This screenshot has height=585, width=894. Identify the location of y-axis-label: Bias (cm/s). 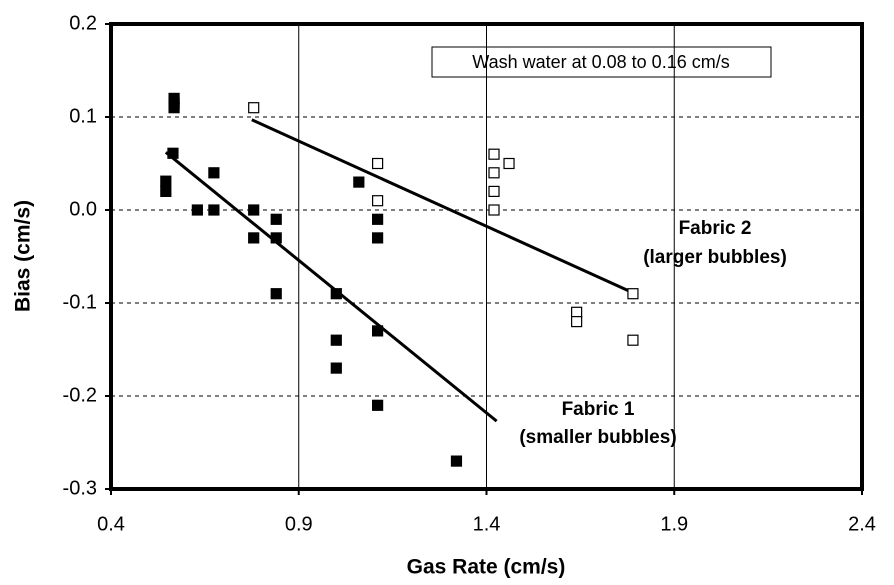
(23, 256).